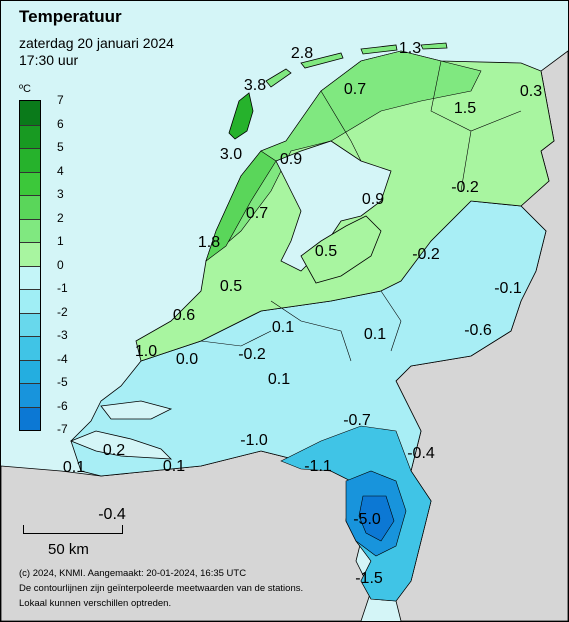  What do you see at coordinates (62, 358) in the screenshot?
I see `legend-level: -4` at bounding box center [62, 358].